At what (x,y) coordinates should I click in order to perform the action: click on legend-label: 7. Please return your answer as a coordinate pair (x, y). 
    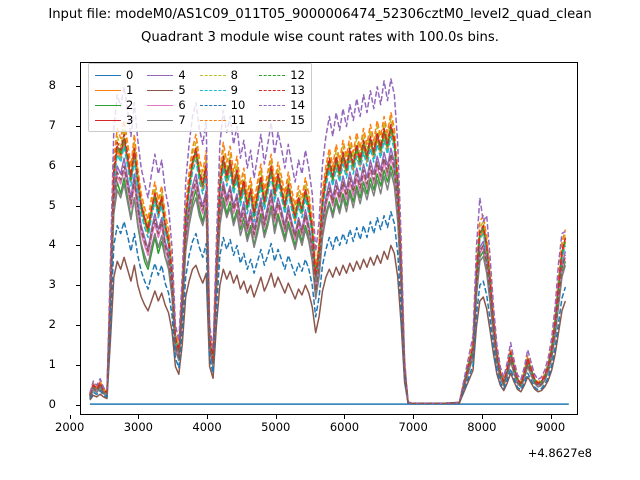
    Looking at the image, I should click on (182, 120).